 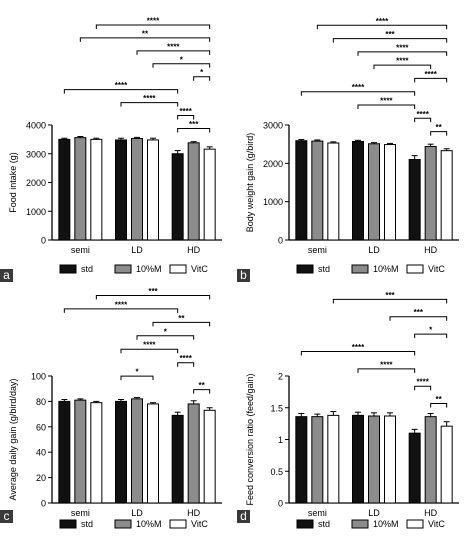 What do you see at coordinates (38, 377) in the screenshot?
I see `y-tick-label: 100` at bounding box center [38, 377].